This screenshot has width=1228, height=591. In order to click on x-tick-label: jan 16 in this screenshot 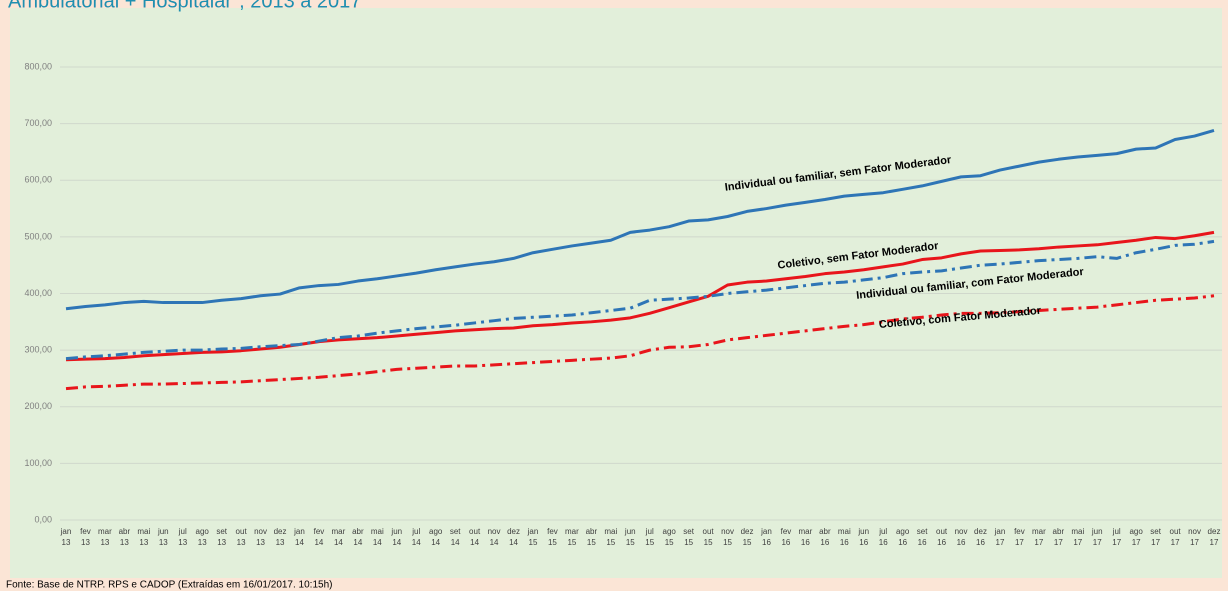, I will do `click(766, 537)`.